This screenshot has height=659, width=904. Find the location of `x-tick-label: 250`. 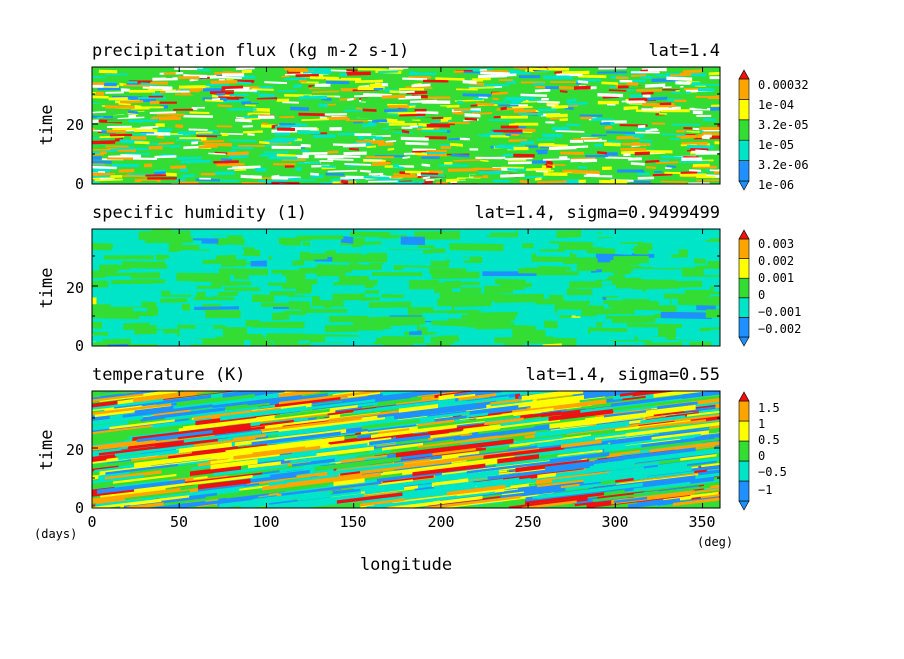

x-tick-label: 250 is located at coordinates (527, 522).